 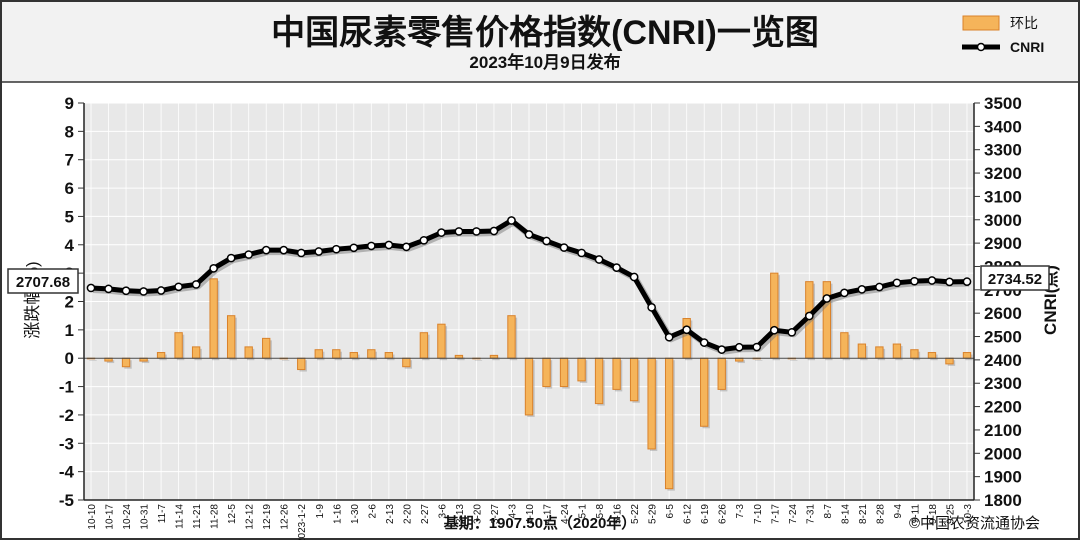 What do you see at coordinates (775, 514) in the screenshot?
I see `x-tick-label: 7-17` at bounding box center [775, 514].